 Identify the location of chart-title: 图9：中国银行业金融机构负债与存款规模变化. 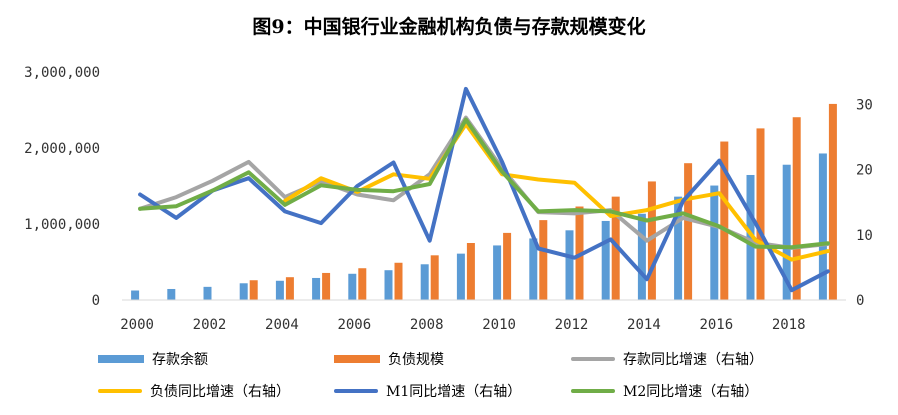
(449, 27).